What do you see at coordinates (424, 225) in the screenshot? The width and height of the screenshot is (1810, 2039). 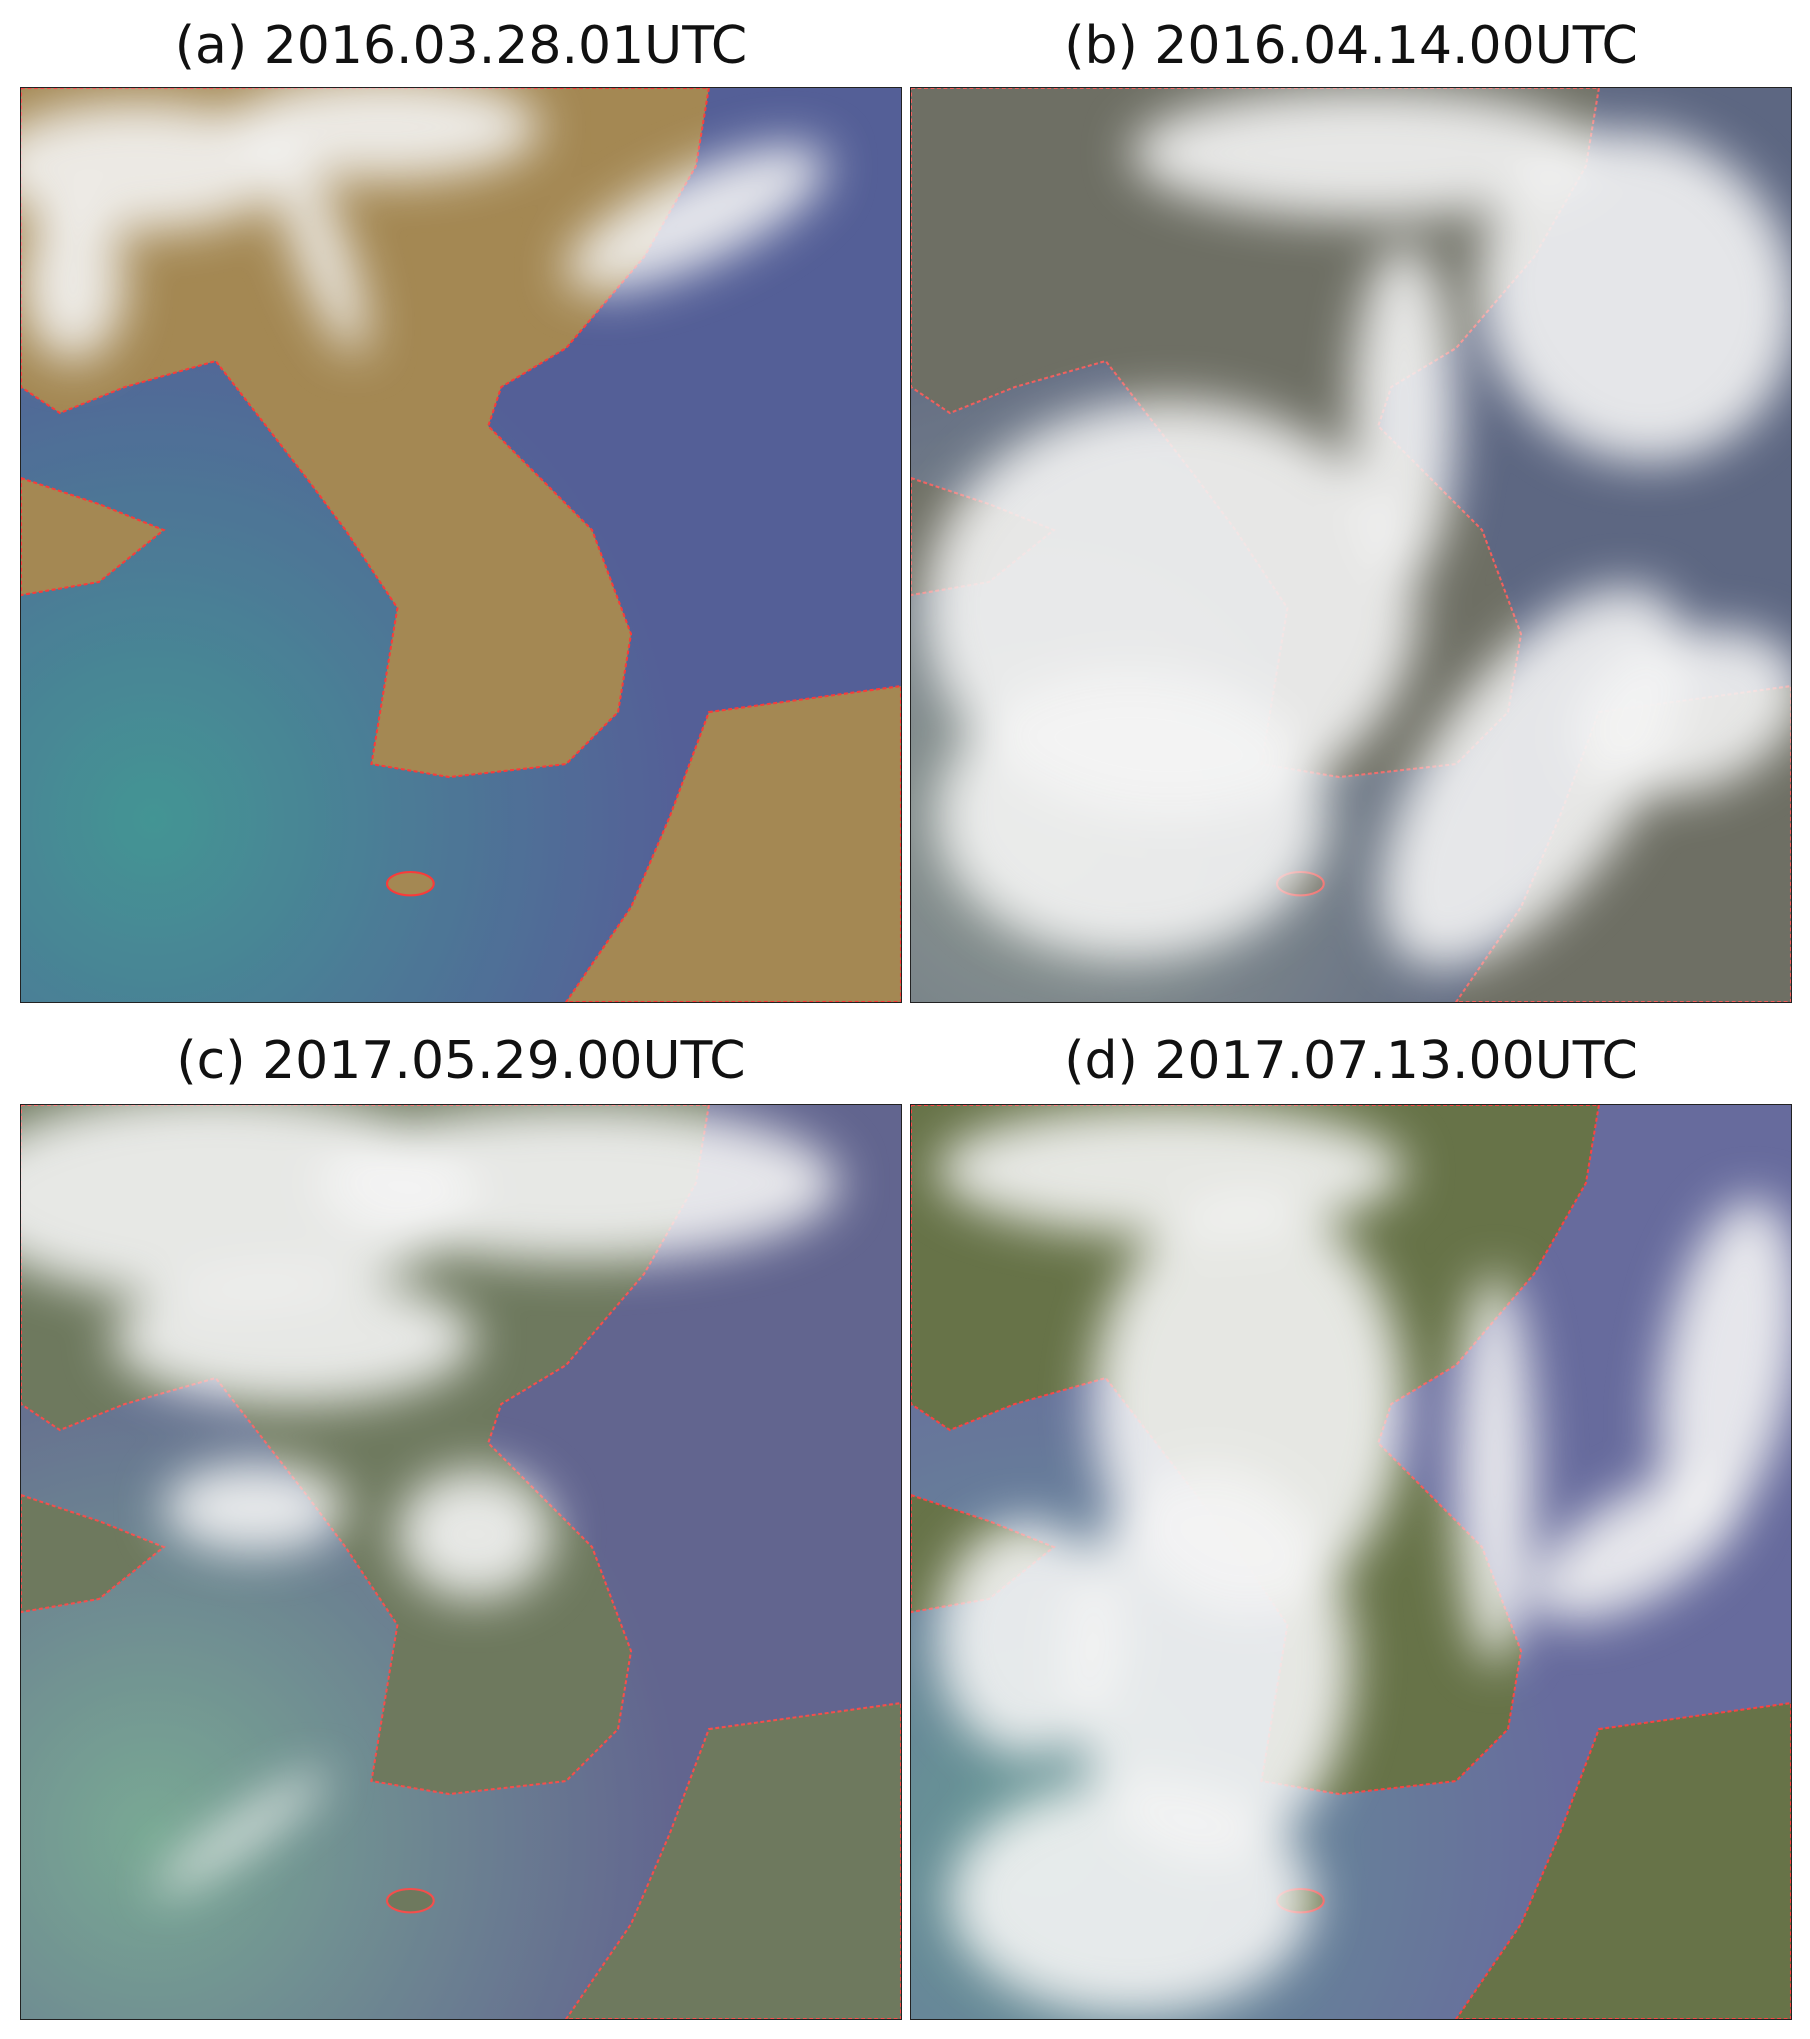 I see `clouds` at bounding box center [424, 225].